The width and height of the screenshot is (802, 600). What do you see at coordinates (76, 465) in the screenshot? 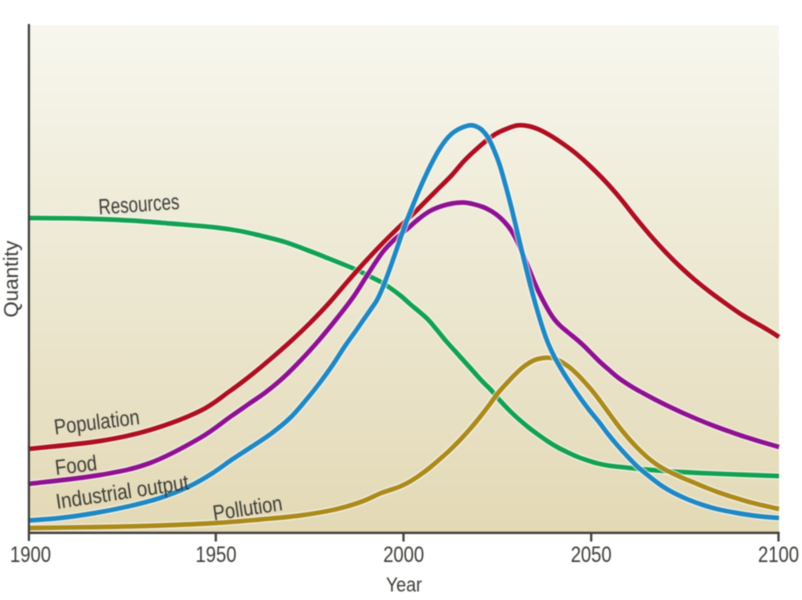
I see `svg-text: Food` at bounding box center [76, 465].